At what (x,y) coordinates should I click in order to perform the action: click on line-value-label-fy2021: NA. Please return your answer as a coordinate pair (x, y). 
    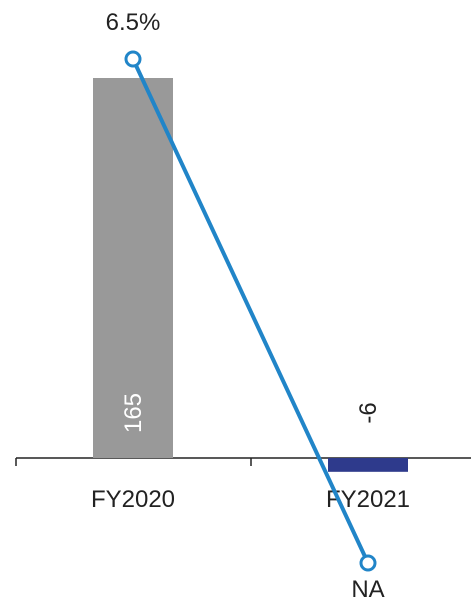
    Looking at the image, I should click on (367, 588).